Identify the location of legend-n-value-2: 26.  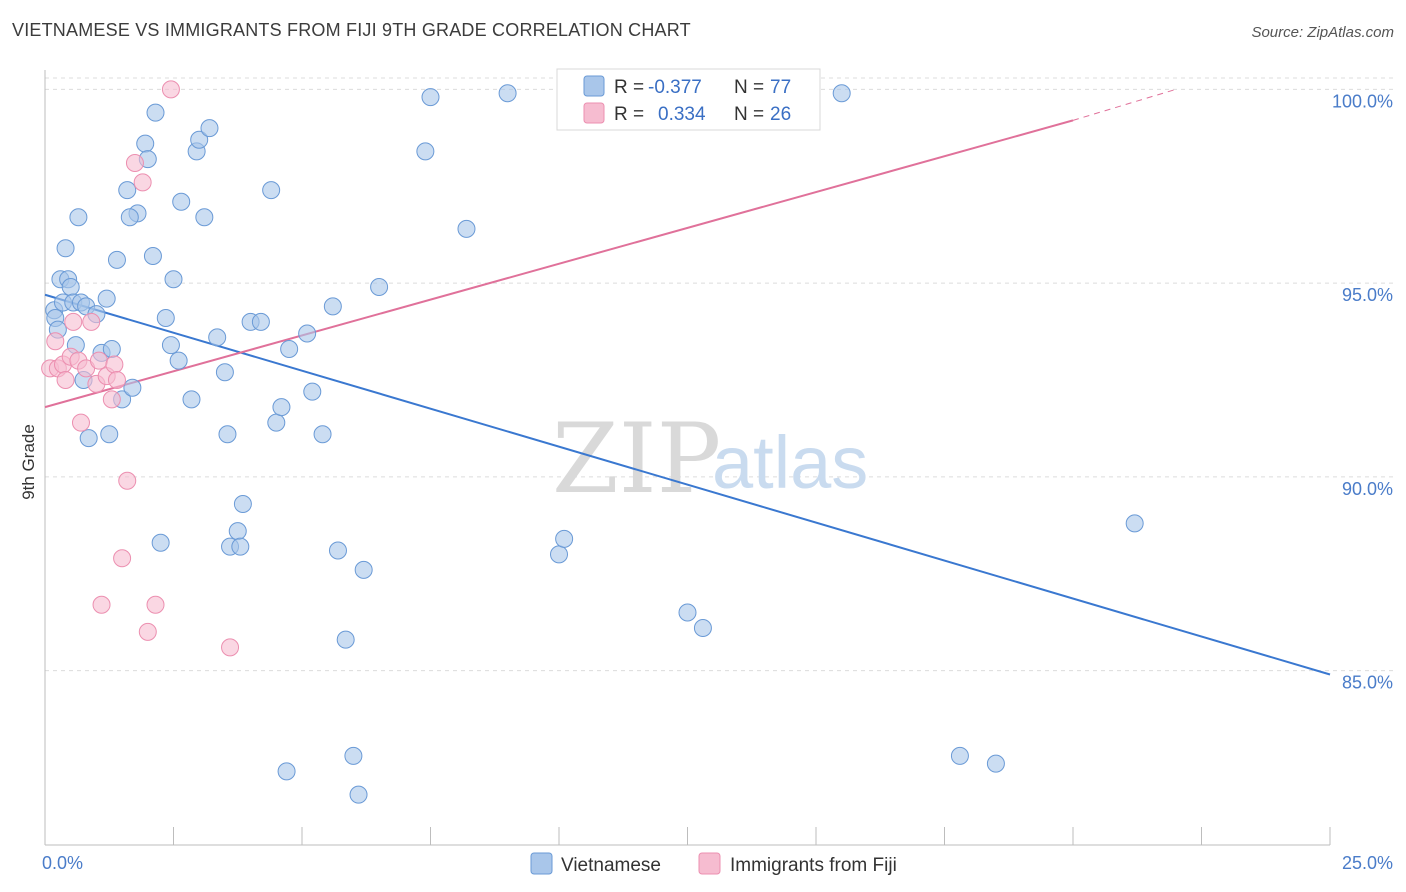
(780, 114).